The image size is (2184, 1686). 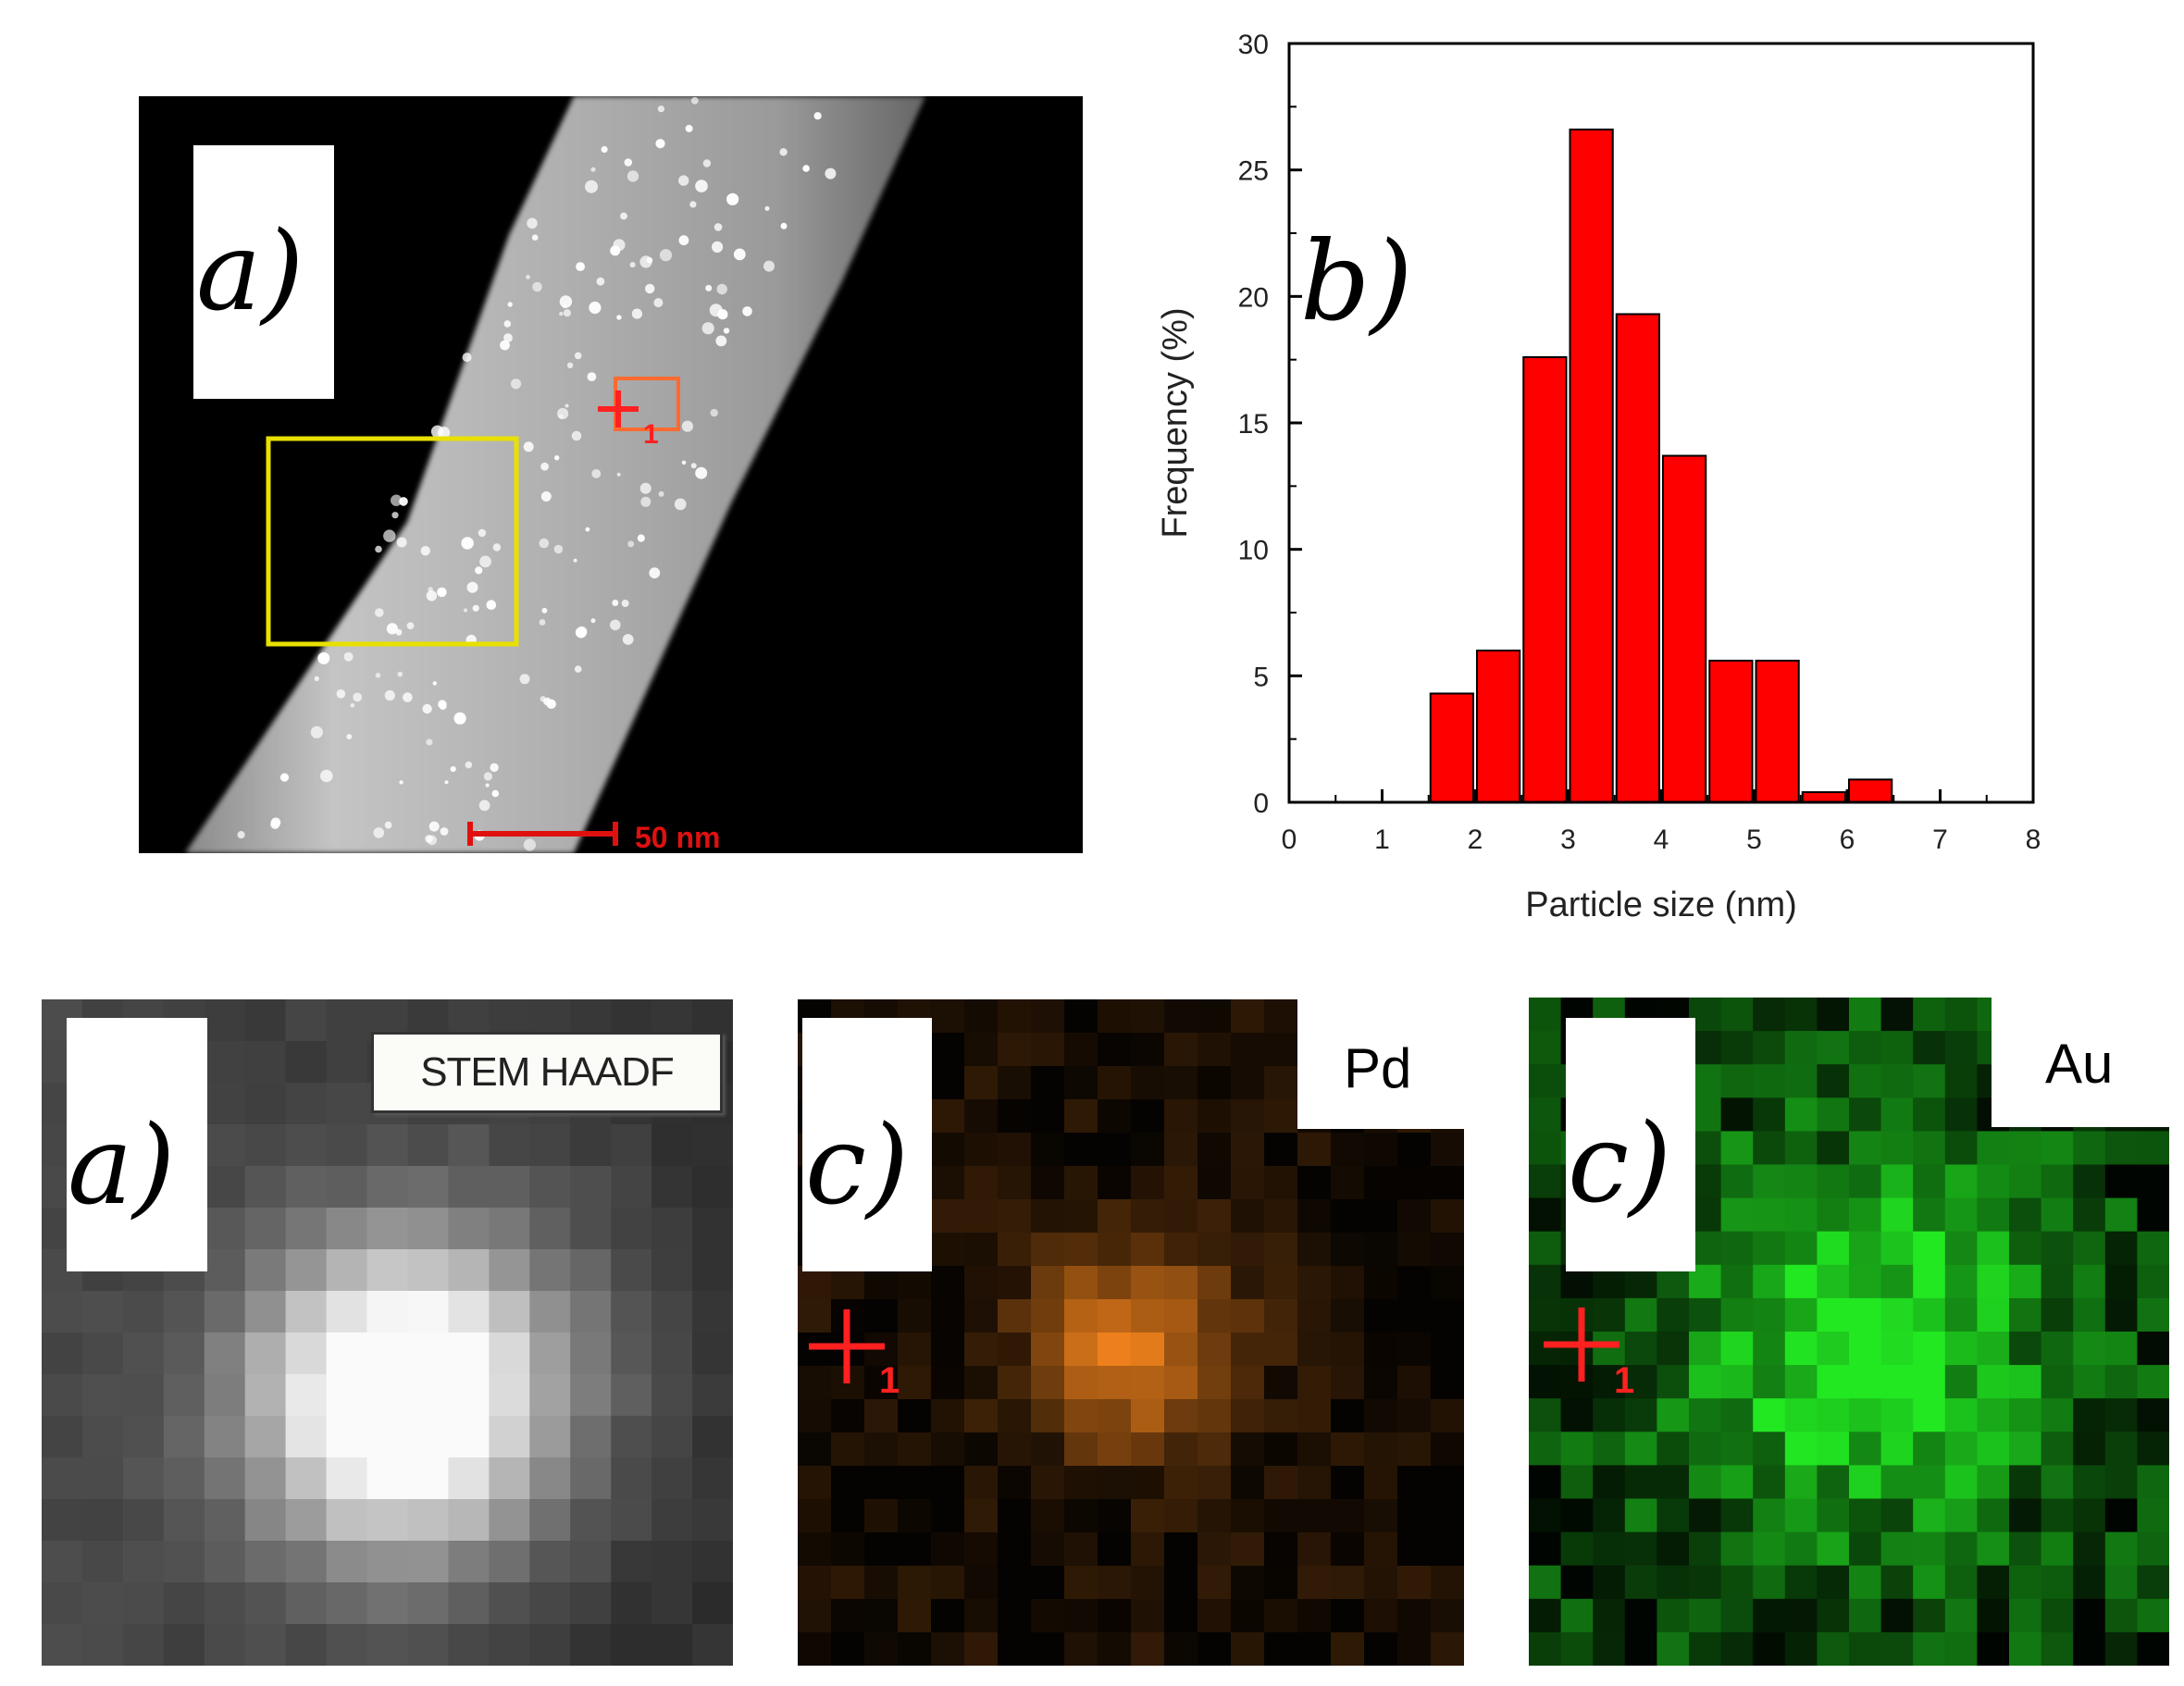 What do you see at coordinates (1356, 281) in the screenshot?
I see `panel-label: b)` at bounding box center [1356, 281].